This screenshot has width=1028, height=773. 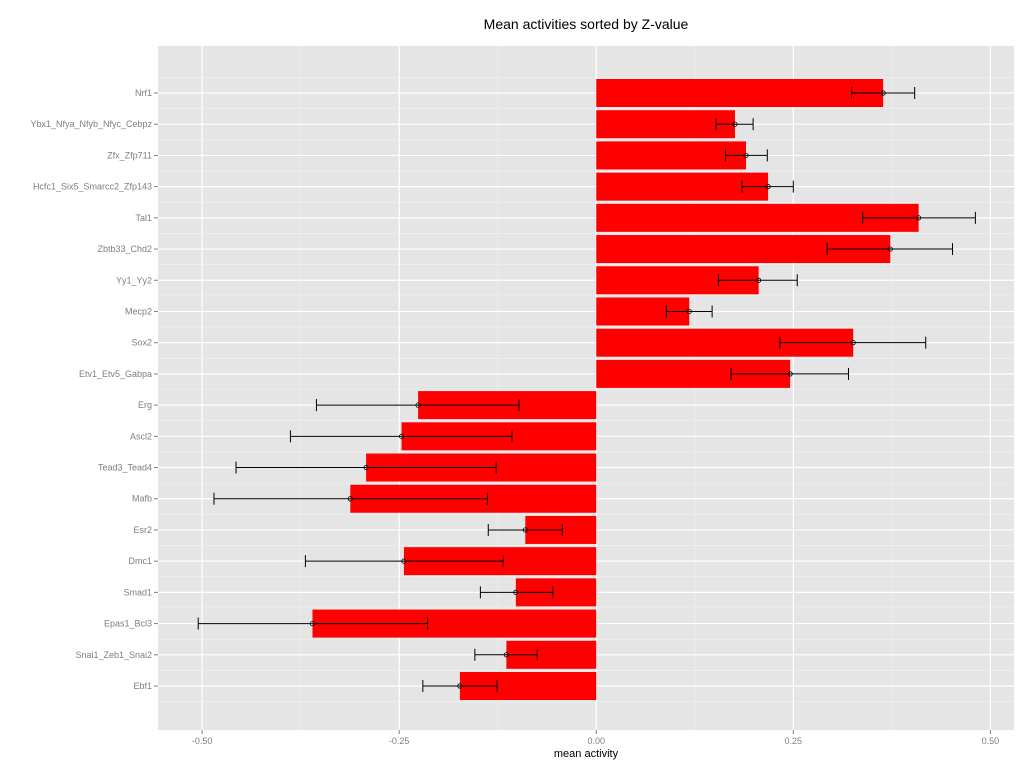 I want to click on x-tick-label: 0.25, so click(x=794, y=741).